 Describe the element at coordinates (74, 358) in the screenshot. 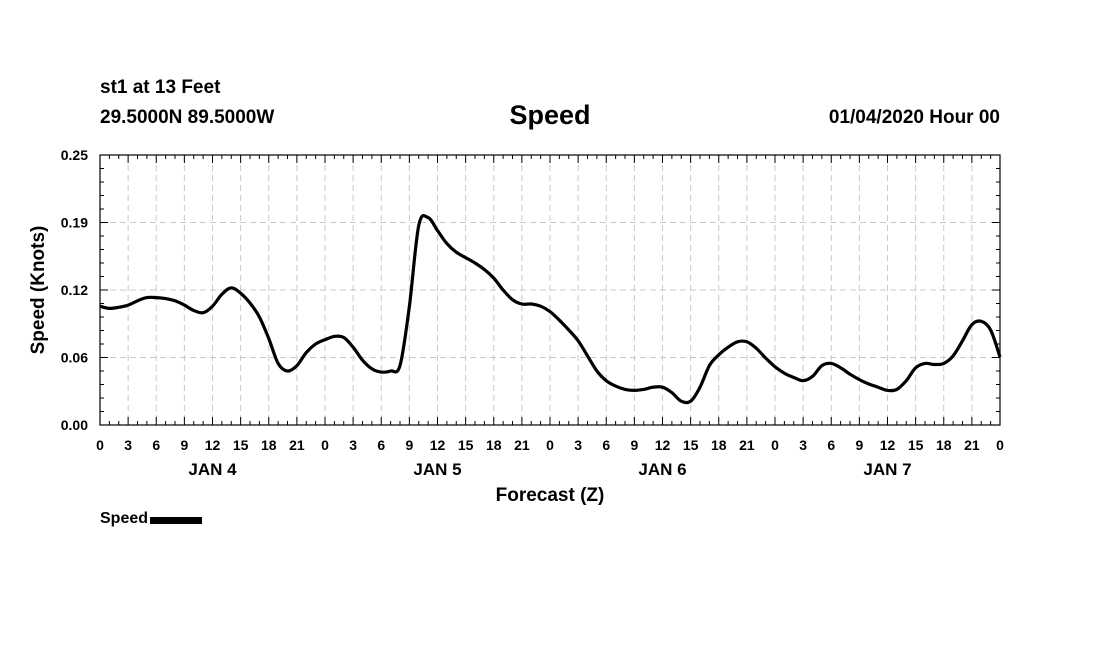

I see `y-tick-label: 0.06` at that location.